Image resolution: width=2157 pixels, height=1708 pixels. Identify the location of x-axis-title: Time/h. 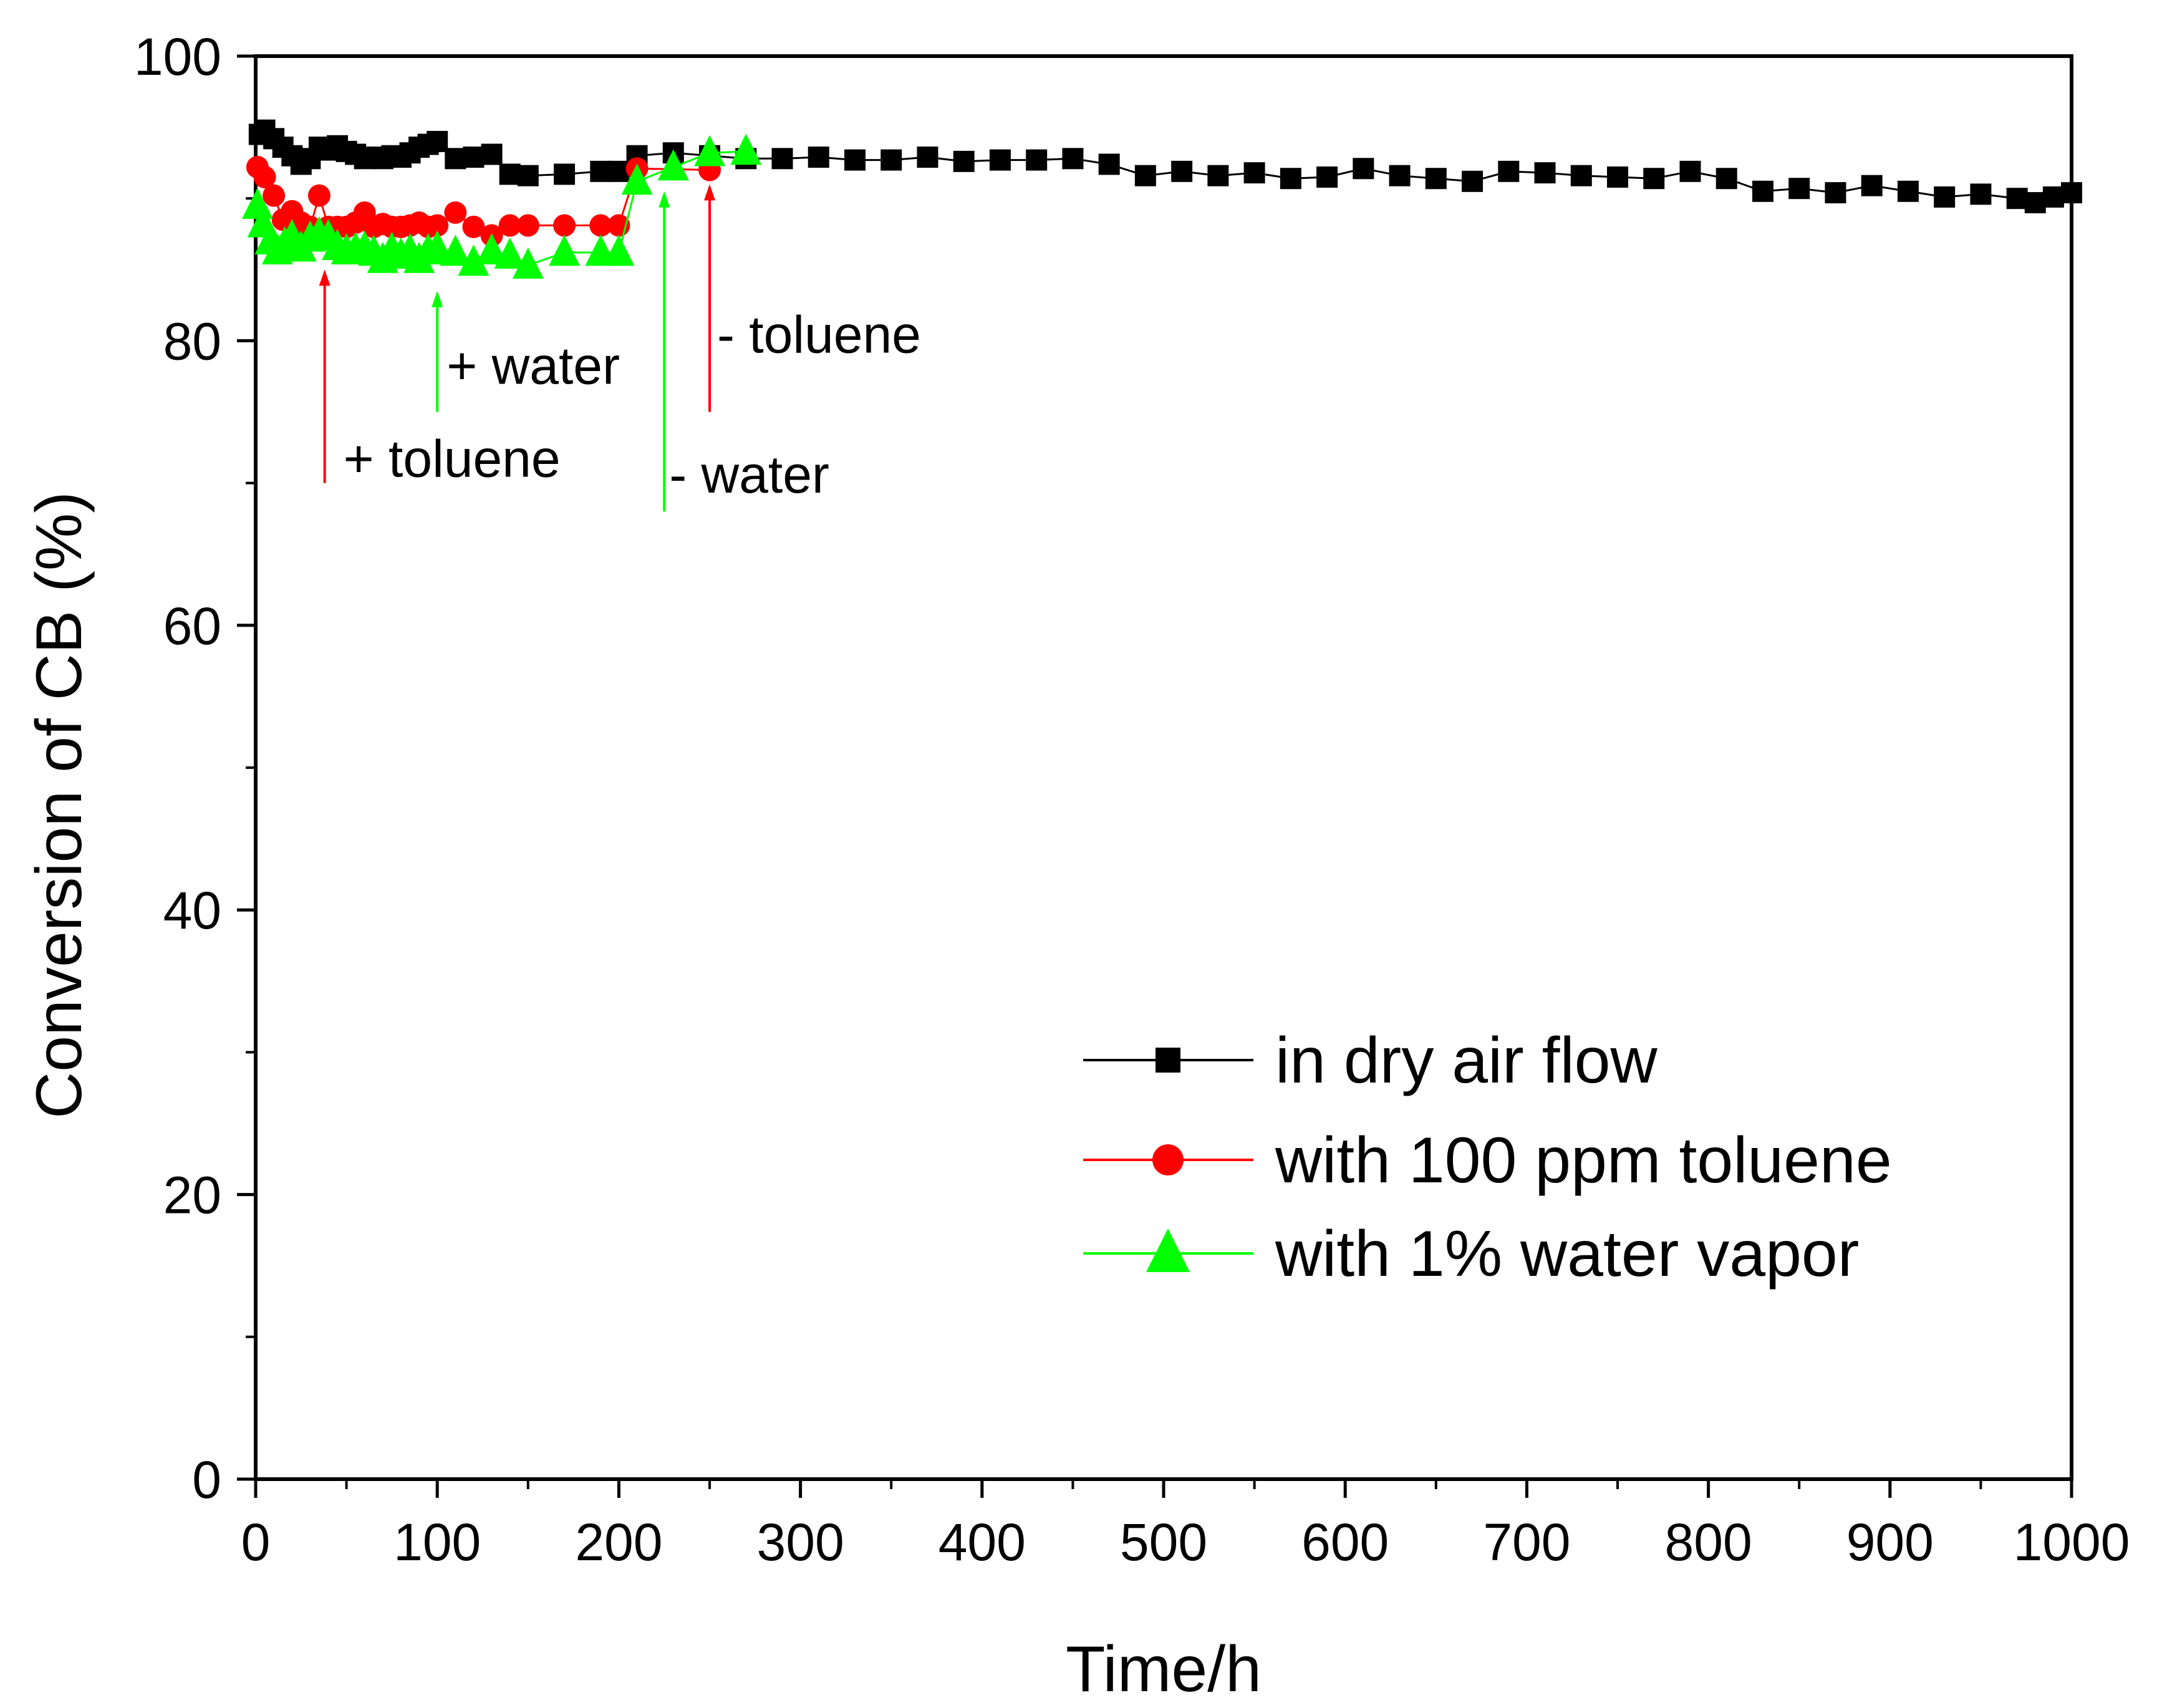
(1164, 1669).